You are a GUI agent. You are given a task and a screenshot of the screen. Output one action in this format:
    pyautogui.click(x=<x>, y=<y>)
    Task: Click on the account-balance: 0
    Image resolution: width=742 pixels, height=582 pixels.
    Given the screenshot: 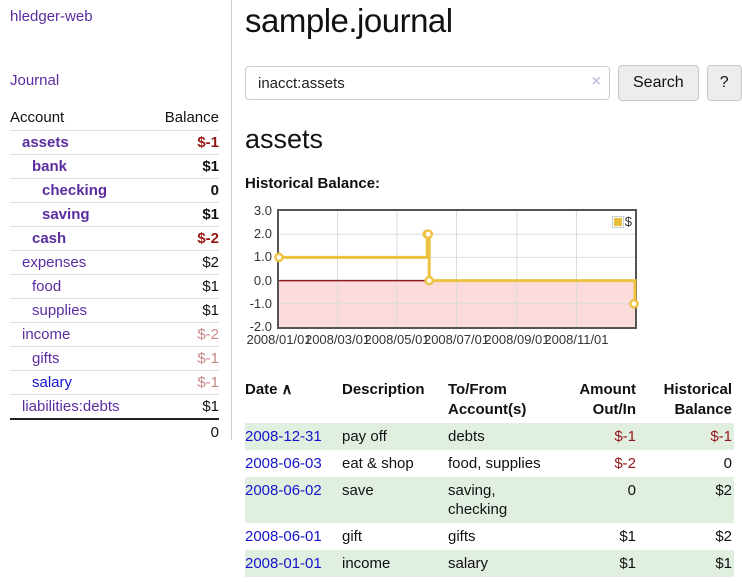 What is the action you would take?
    pyautogui.click(x=184, y=190)
    